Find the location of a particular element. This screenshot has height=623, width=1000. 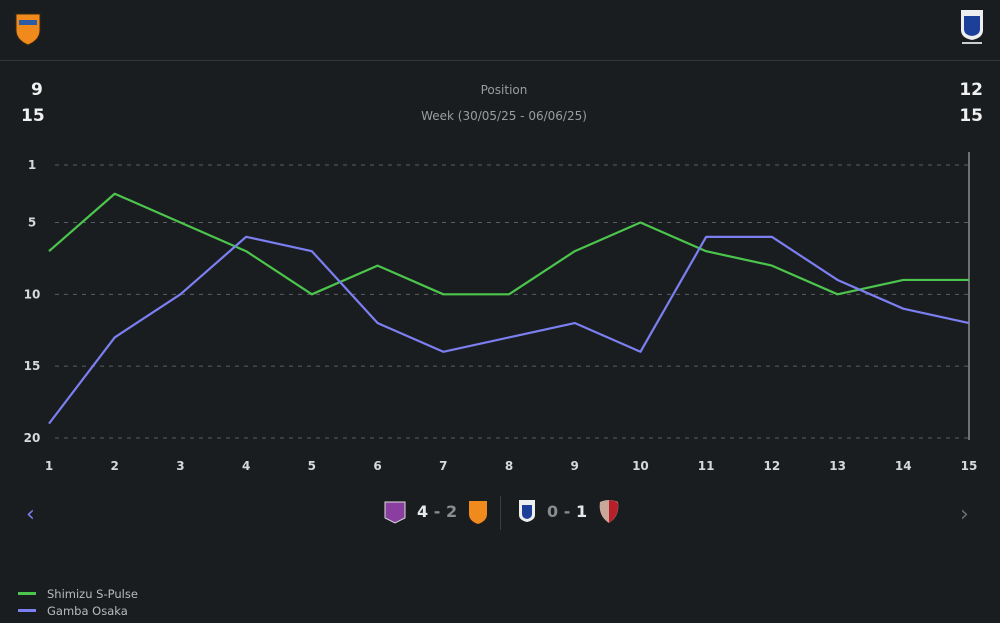

y-tick-label: 1 is located at coordinates (32, 165).